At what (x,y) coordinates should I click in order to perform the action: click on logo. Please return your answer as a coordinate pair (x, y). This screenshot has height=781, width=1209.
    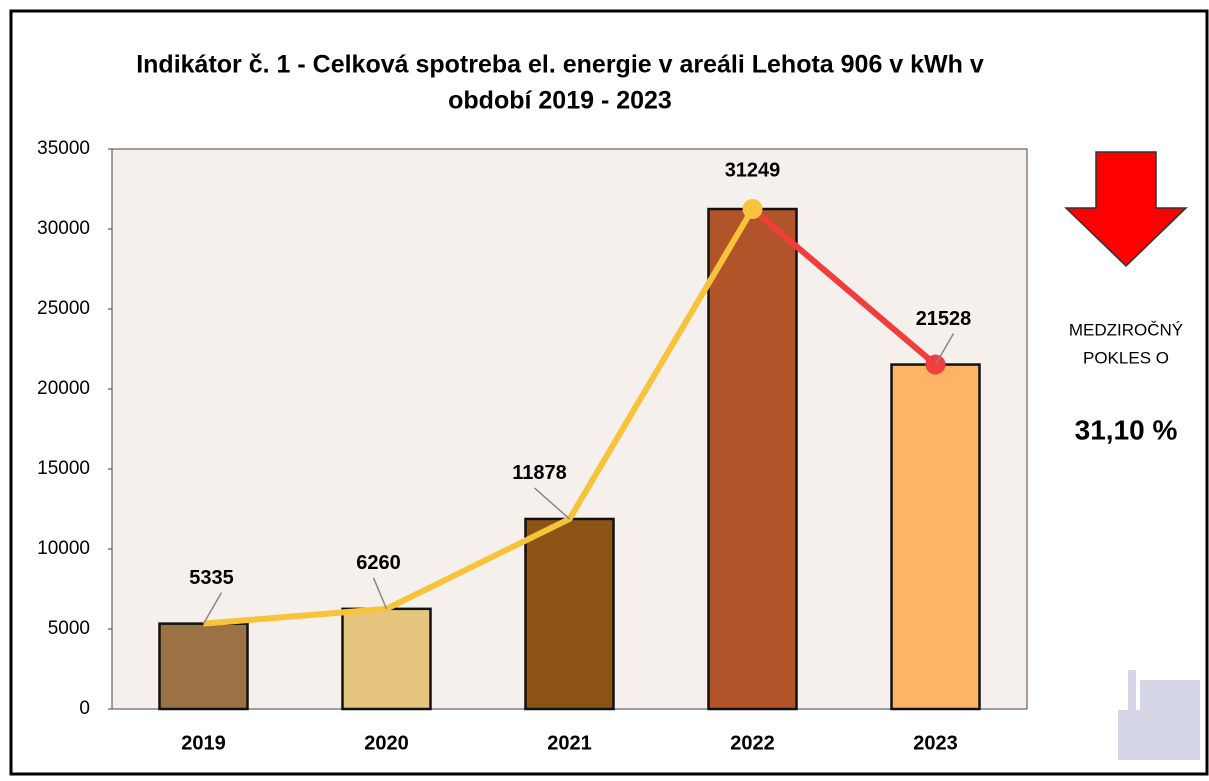
    Looking at the image, I should click on (1159, 715).